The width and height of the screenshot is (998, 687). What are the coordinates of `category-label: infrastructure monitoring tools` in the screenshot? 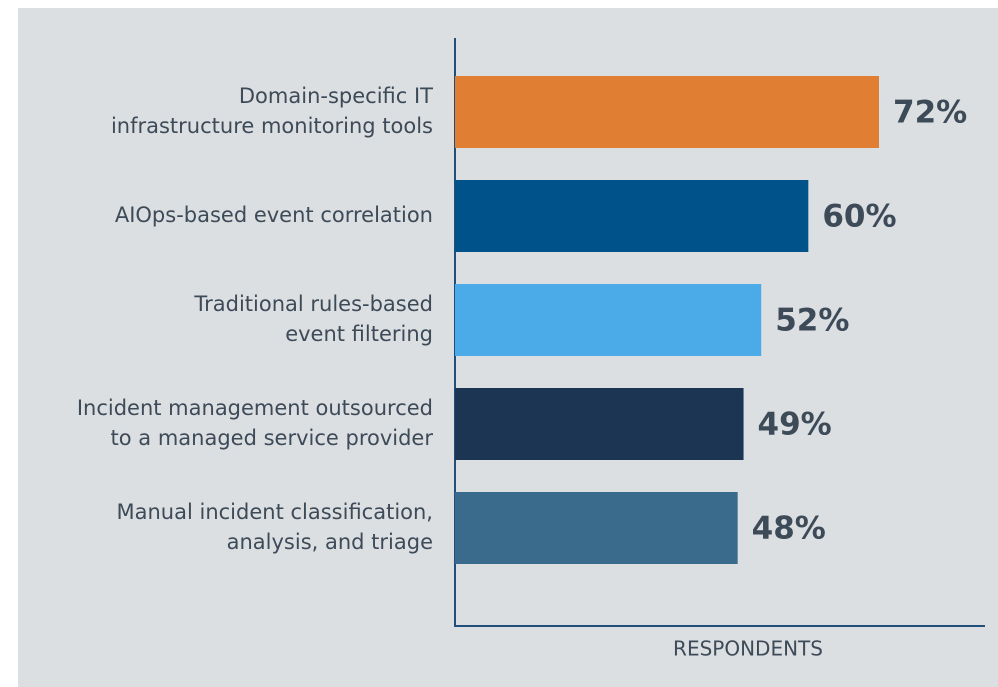 It's located at (272, 126).